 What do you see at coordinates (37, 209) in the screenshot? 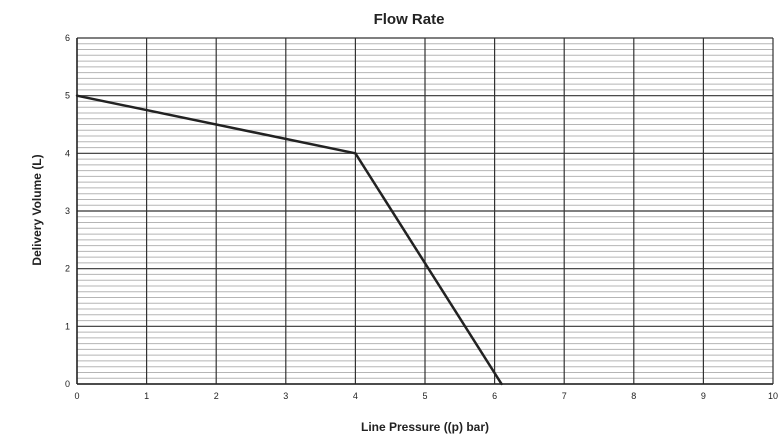
I see `y-axis-title: Delivery Volume (L)` at bounding box center [37, 209].